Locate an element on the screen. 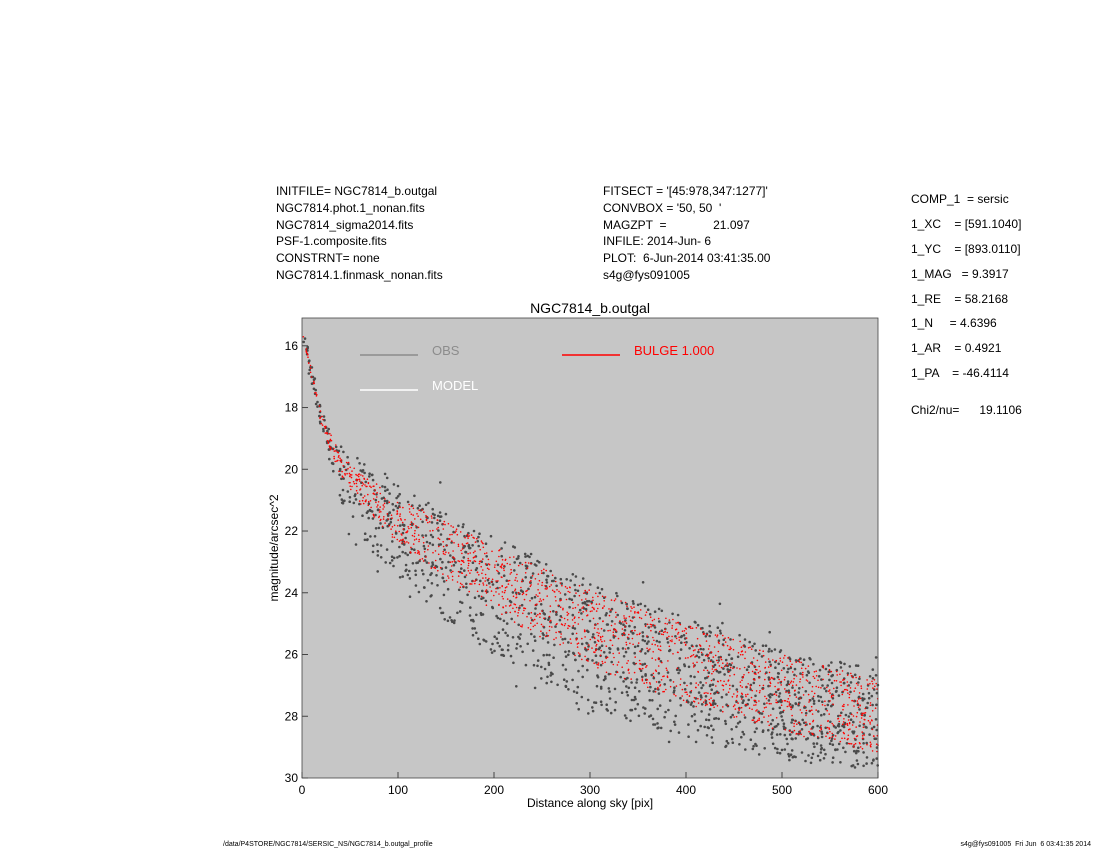  x-tick-label: 600 is located at coordinates (878, 790).